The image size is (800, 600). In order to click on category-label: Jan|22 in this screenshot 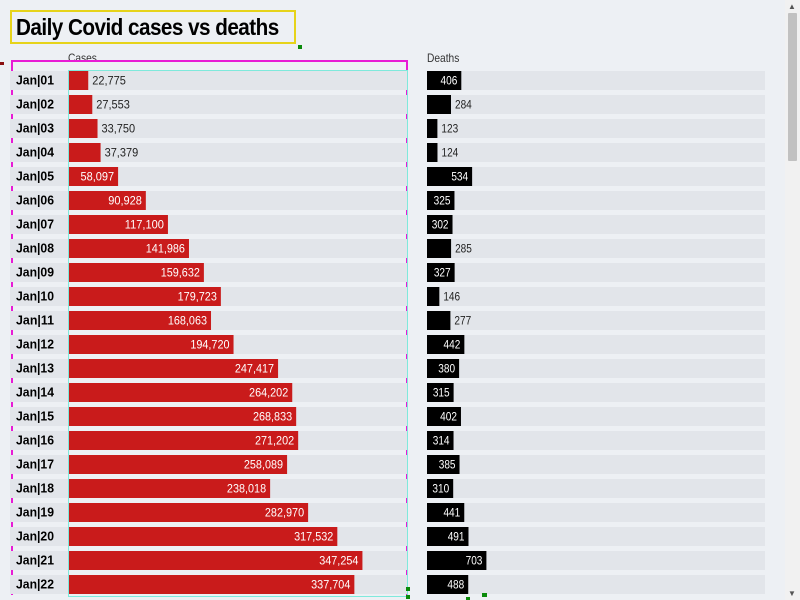, I will do `click(35, 584)`.